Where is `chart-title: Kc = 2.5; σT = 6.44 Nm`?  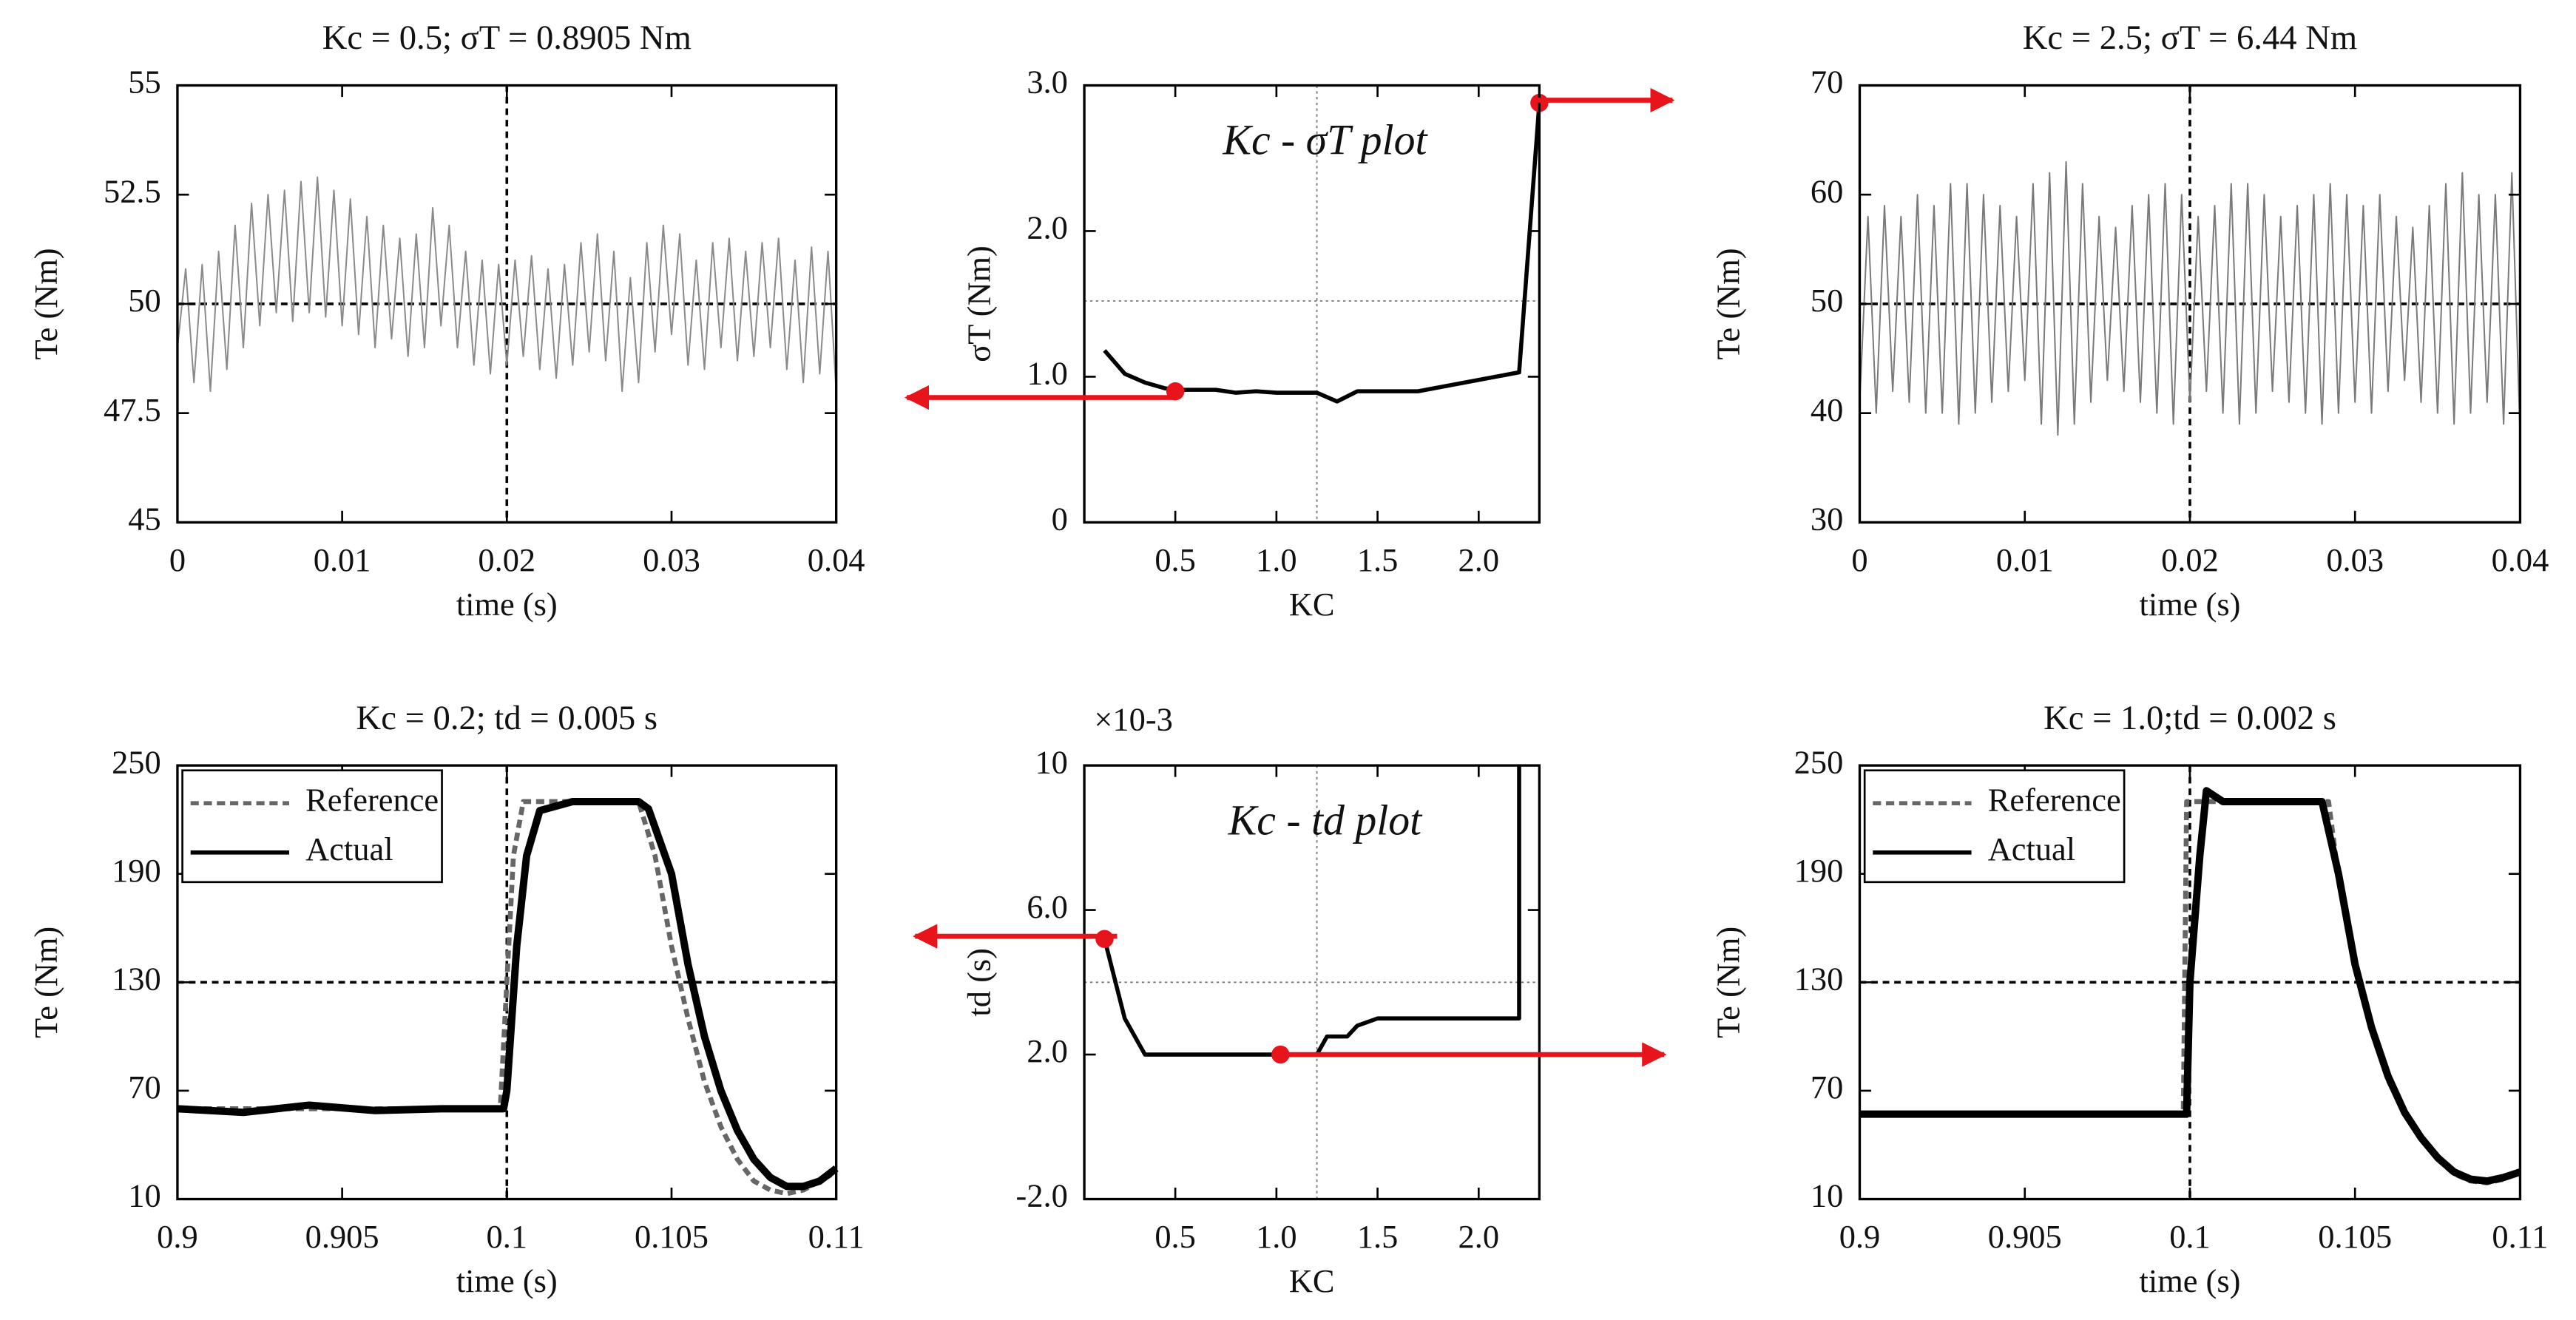 chart-title: Kc = 2.5; σT = 6.44 Nm is located at coordinates (2190, 37).